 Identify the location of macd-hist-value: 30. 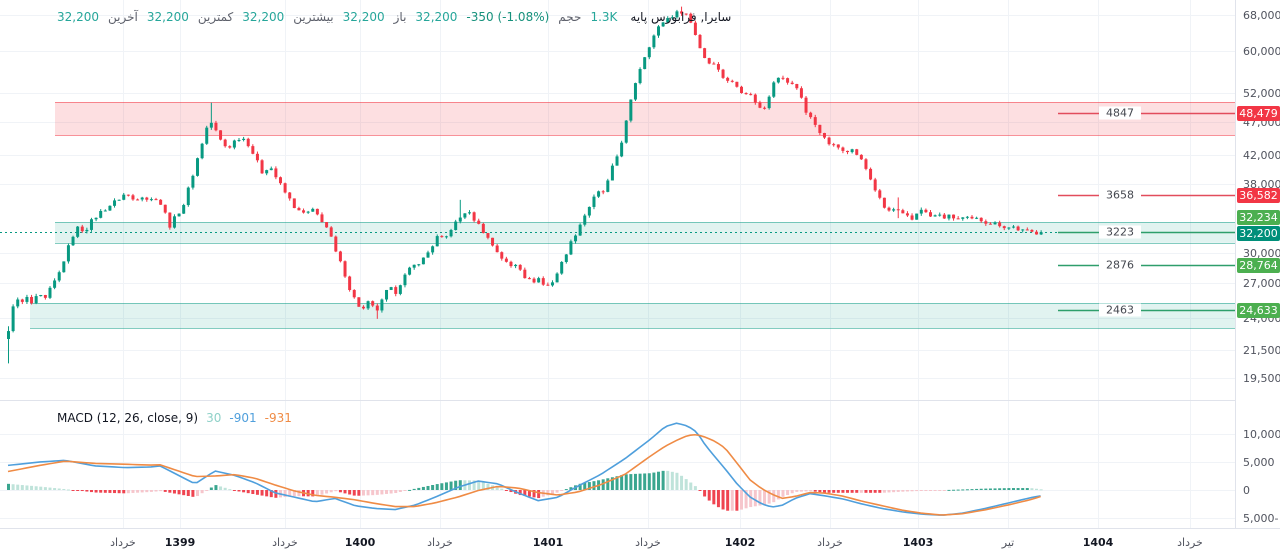
(214, 418).